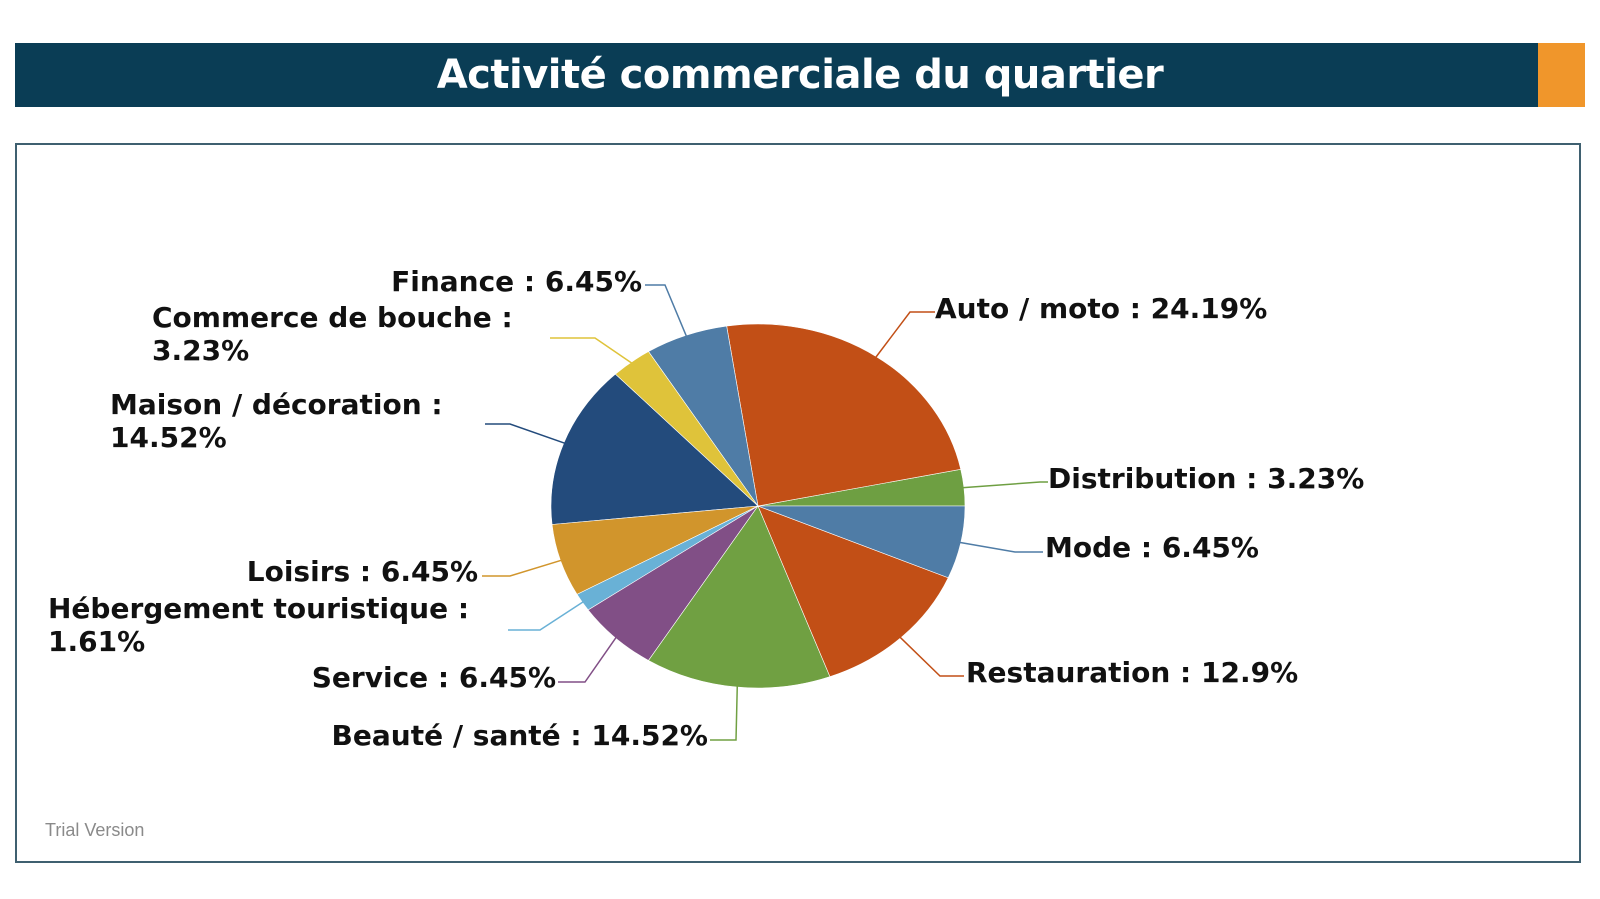  I want to click on page-title: Activité commerciale du quartier, so click(800, 75).